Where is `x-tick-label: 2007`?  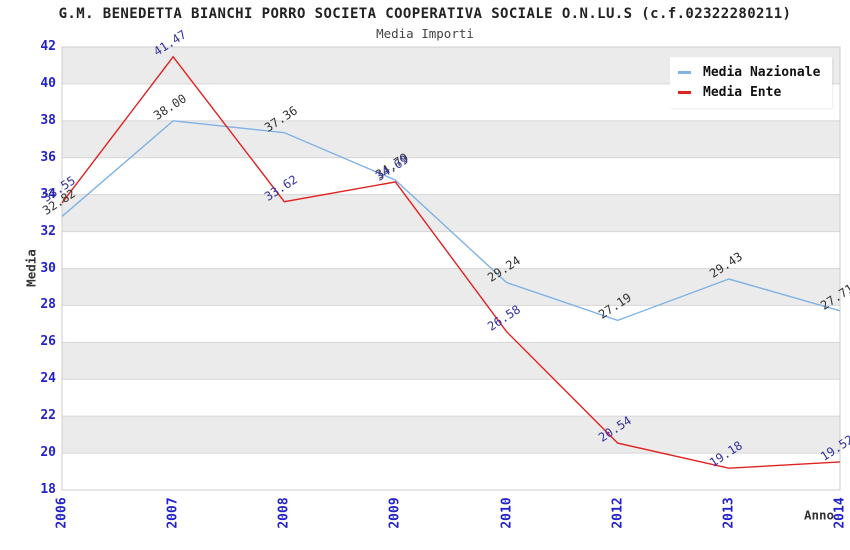 x-tick-label: 2007 is located at coordinates (173, 513).